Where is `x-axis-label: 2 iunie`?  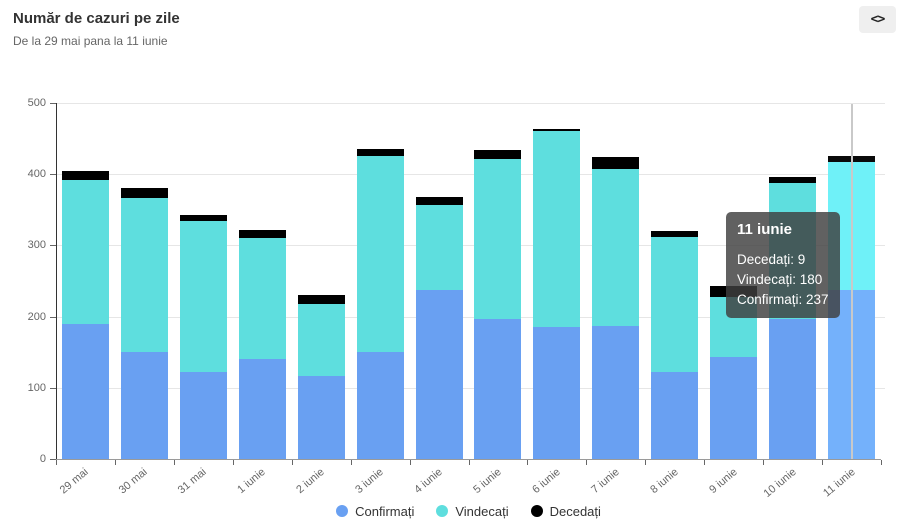
x-axis-label: 2 iunie is located at coordinates (310, 481).